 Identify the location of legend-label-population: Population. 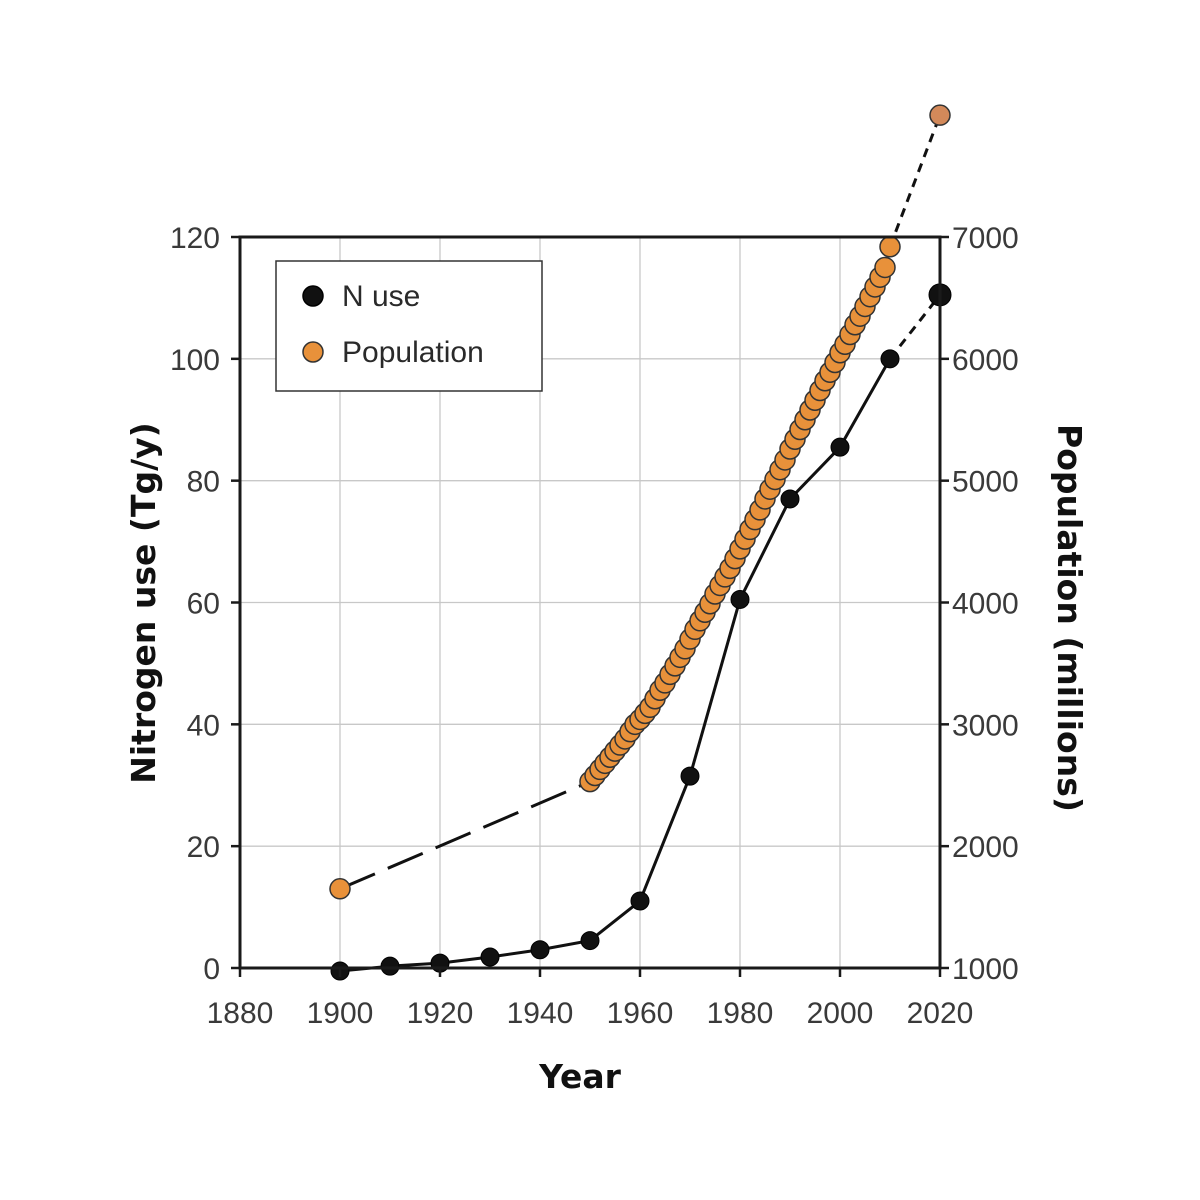
(413, 352).